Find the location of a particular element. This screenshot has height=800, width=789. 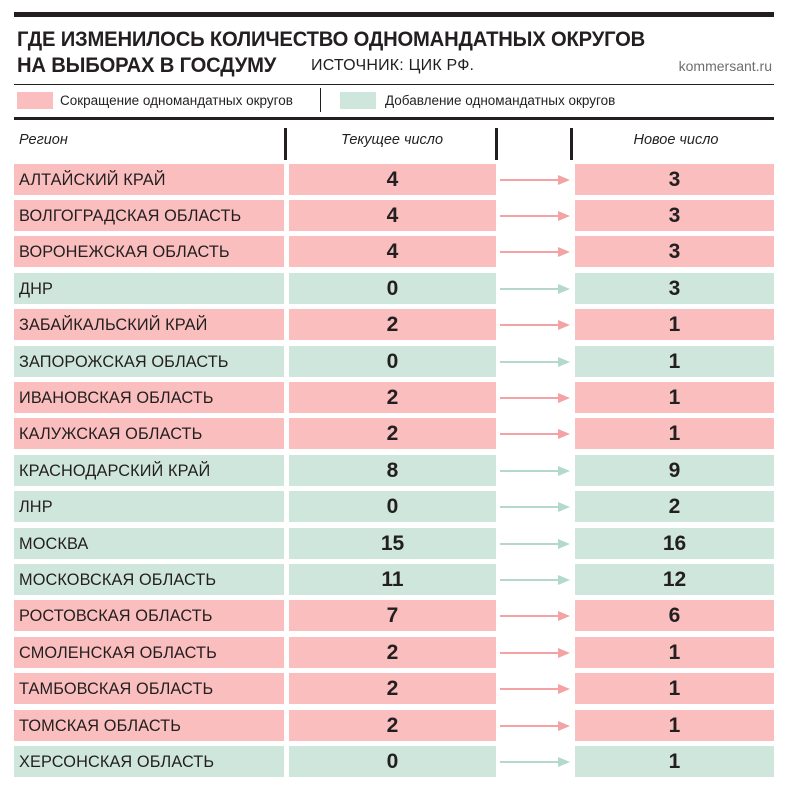

new-value: 2 is located at coordinates (674, 506).